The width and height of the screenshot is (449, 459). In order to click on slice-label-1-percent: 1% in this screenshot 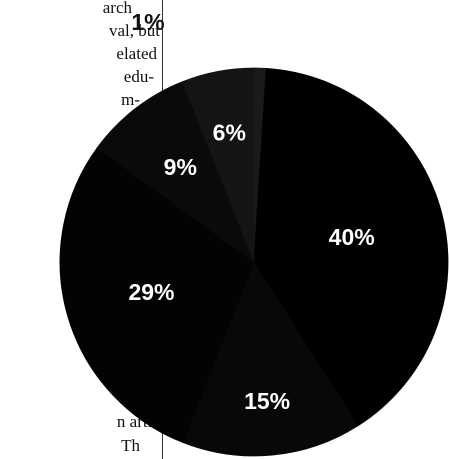, I will do `click(147, 22)`.